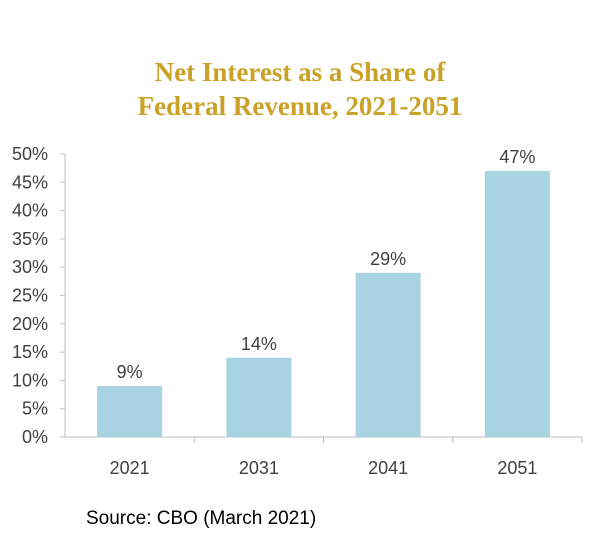 The height and width of the screenshot is (545, 600). What do you see at coordinates (30, 182) in the screenshot?
I see `y-tick-label: 45%` at bounding box center [30, 182].